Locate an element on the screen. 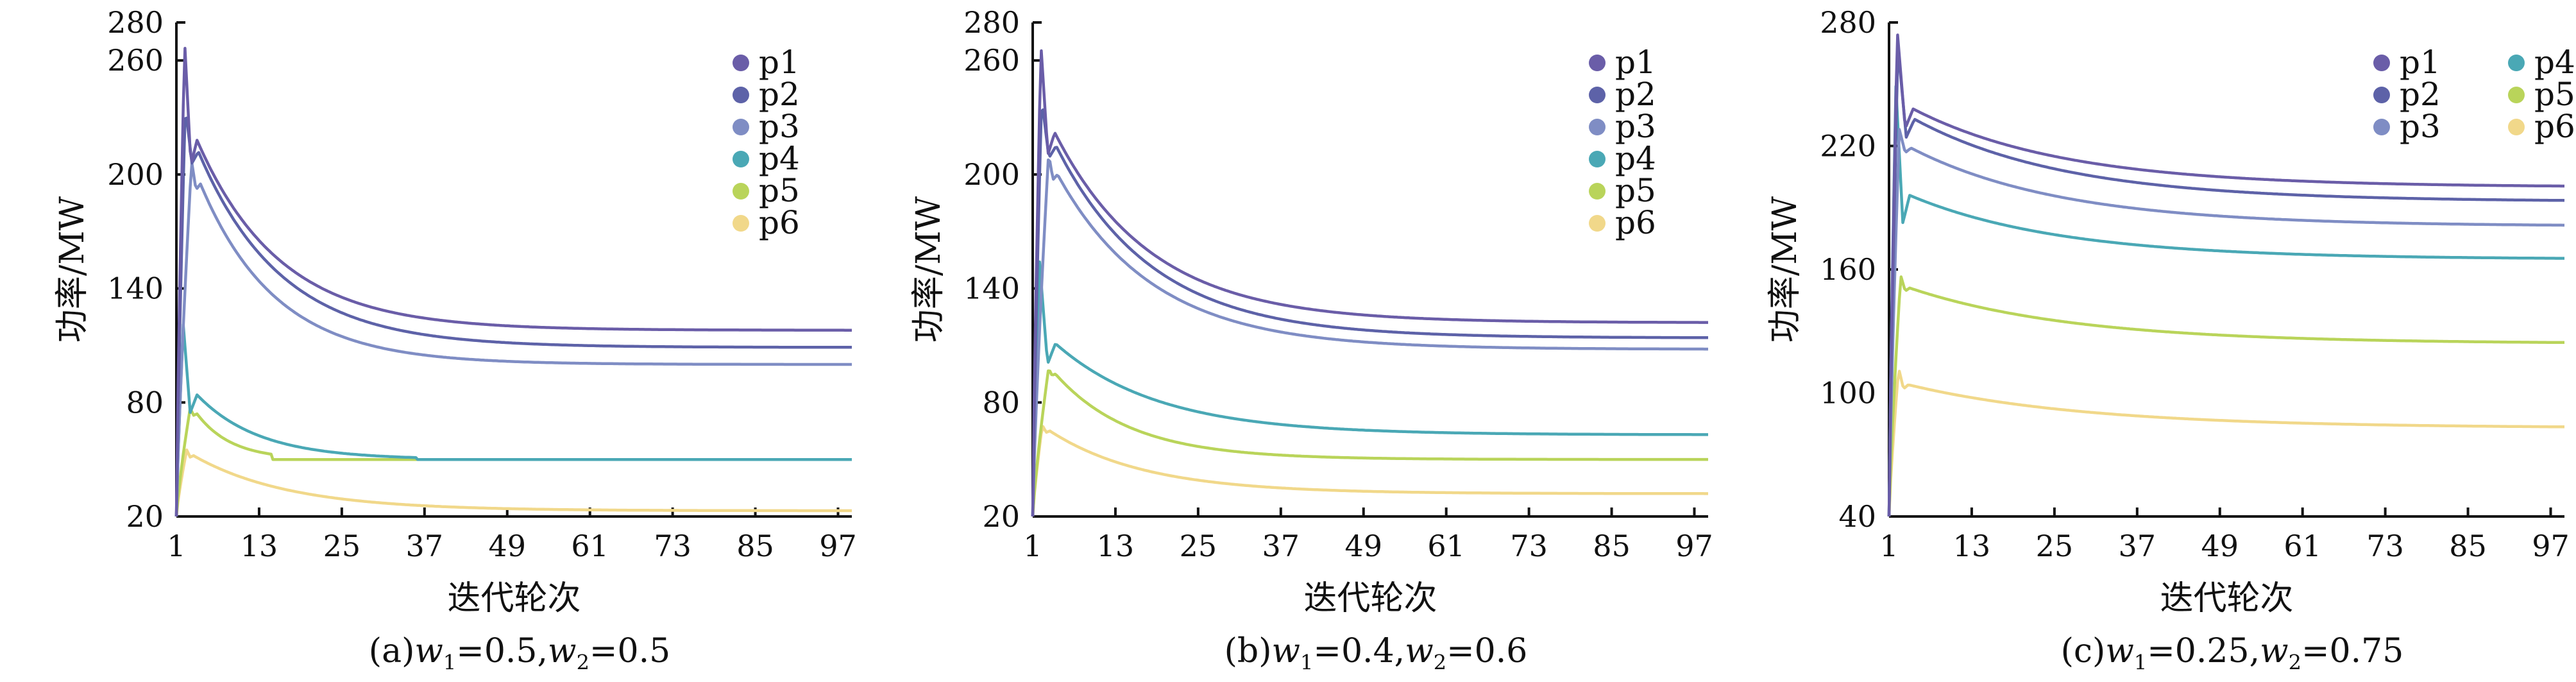 The height and width of the screenshot is (682, 2576). chart-a-caption: (a)w1=0.5,w2=0.5 is located at coordinates (519, 653).